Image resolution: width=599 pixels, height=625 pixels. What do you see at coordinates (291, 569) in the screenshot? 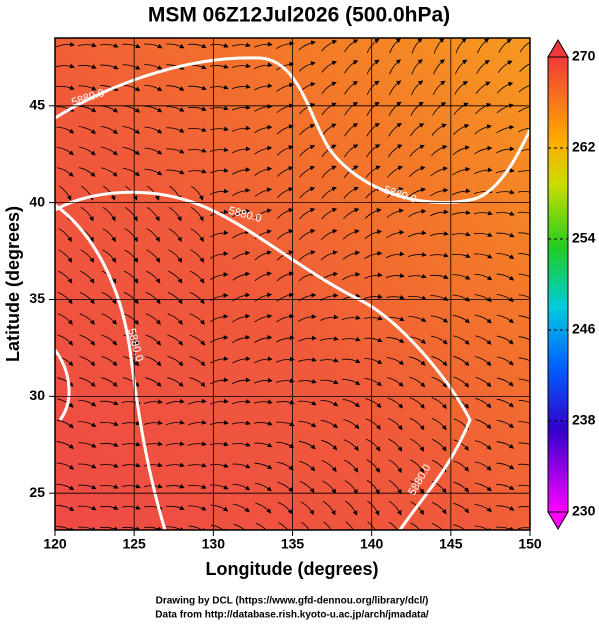
I see `x-axis-label: Longitude (degrees)` at bounding box center [291, 569].